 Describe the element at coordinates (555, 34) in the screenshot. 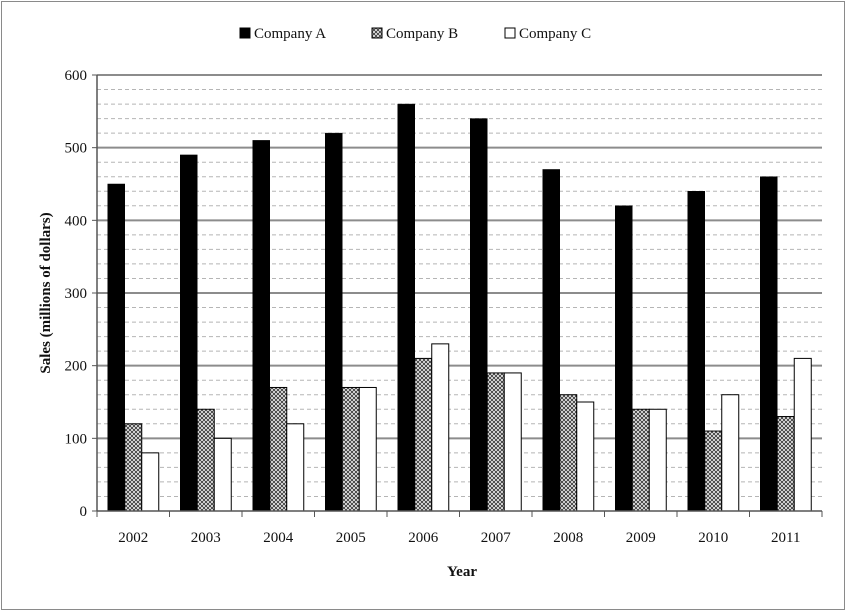

I see `legend-label: Company C` at that location.